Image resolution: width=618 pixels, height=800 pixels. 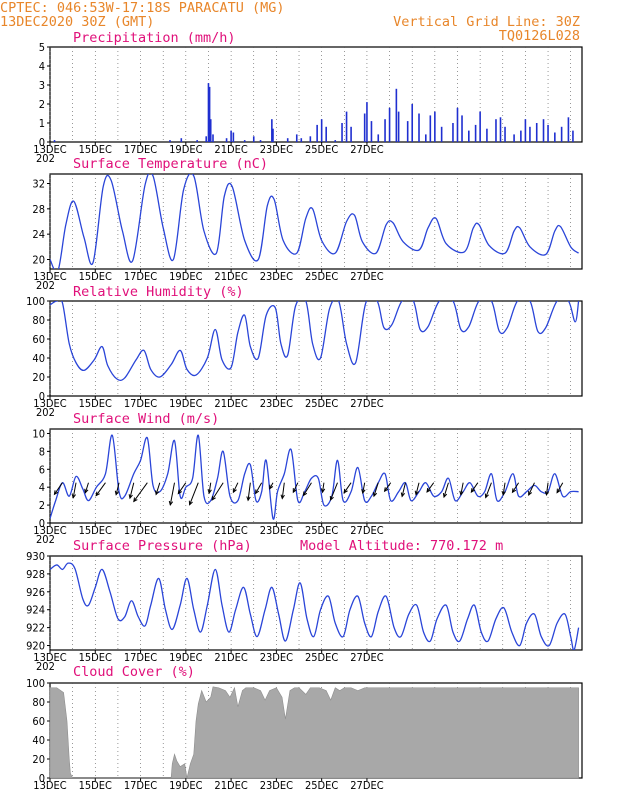 What do you see at coordinates (95, 785) in the screenshot?
I see `cloud-xtick-label: 15DEC` at bounding box center [95, 785].